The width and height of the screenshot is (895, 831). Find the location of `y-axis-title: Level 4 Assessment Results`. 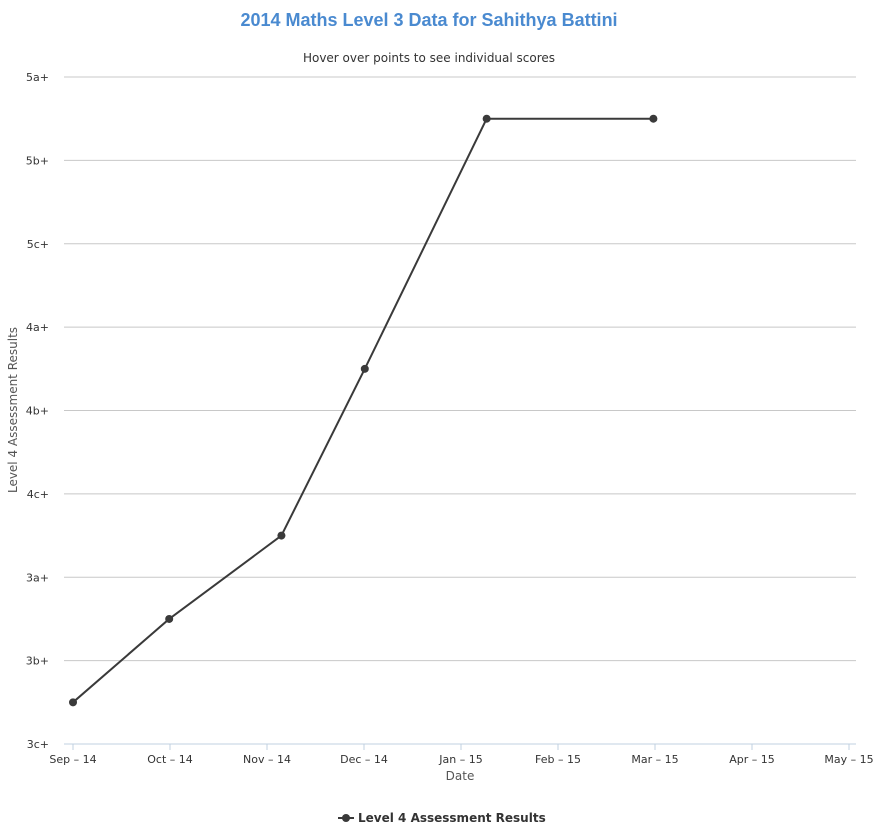

y-axis-title: Level 4 Assessment Results is located at coordinates (13, 410).